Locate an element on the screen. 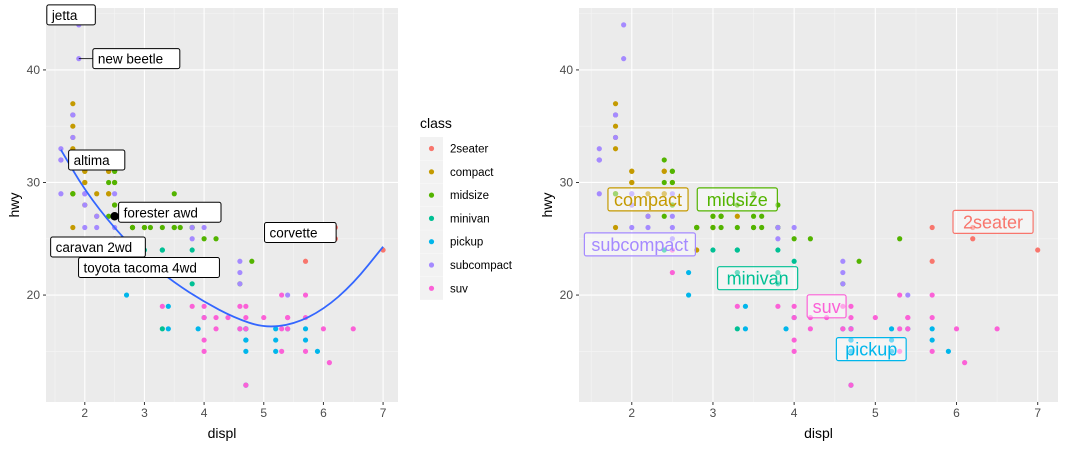 The width and height of the screenshot is (1066, 452). class-label-minivan: minivan is located at coordinates (757, 278).